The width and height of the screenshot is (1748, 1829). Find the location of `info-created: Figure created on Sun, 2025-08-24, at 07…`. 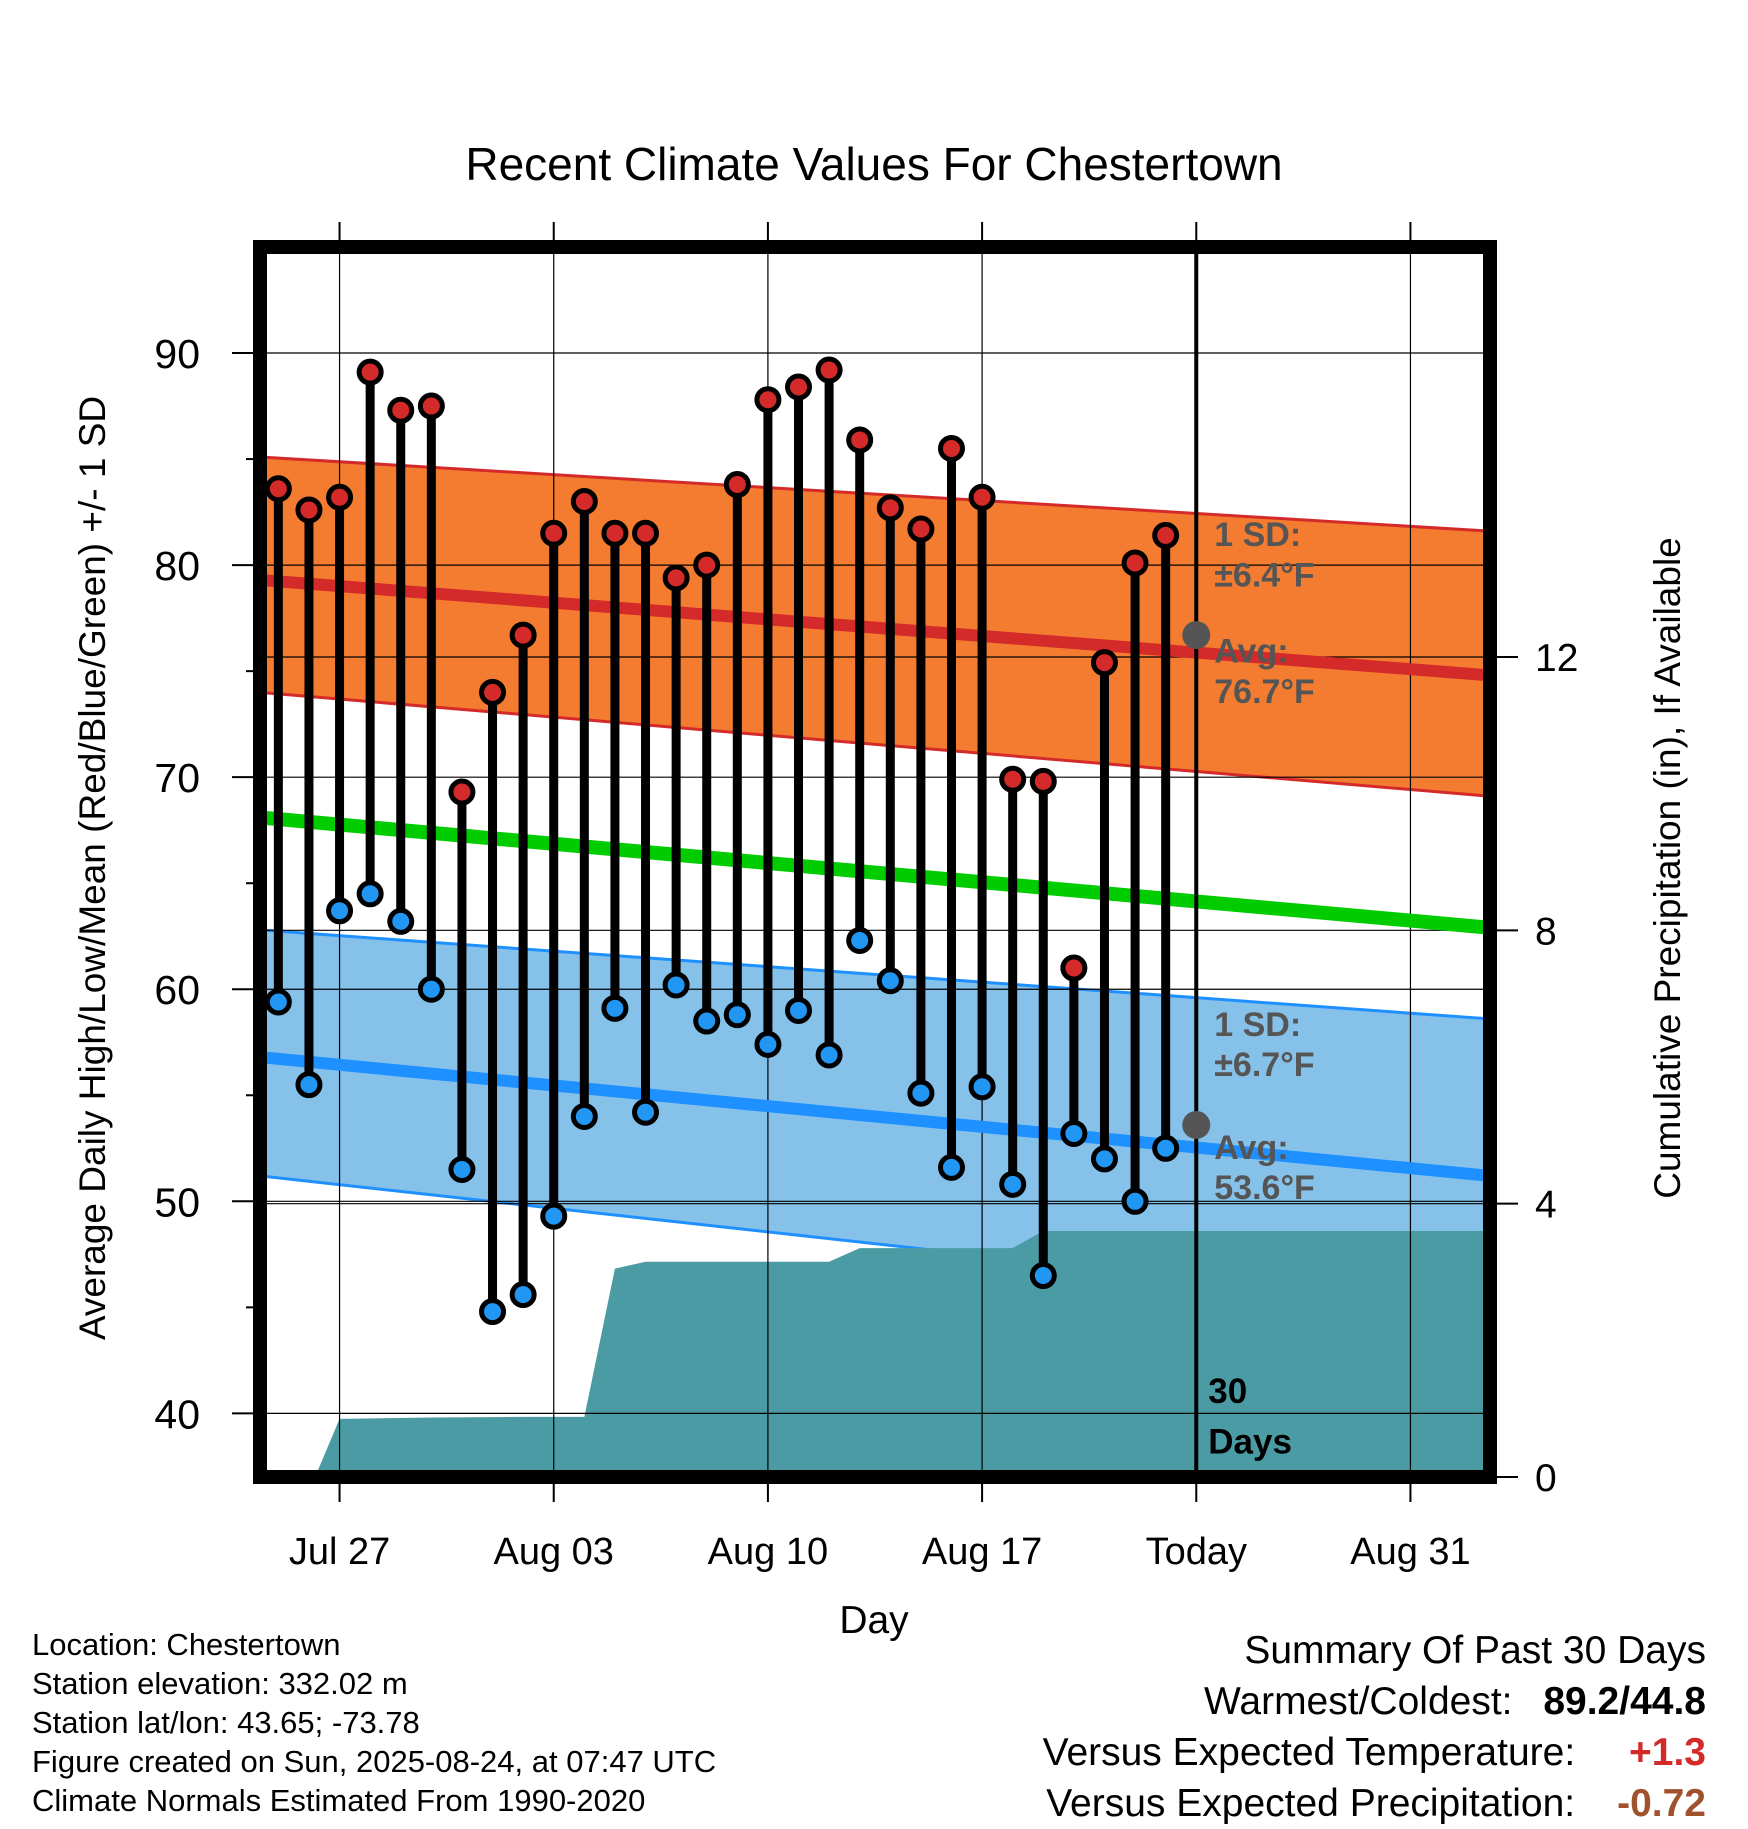

info-created: Figure created on Sun, 2025-08-24, at 07… is located at coordinates (374, 1761).